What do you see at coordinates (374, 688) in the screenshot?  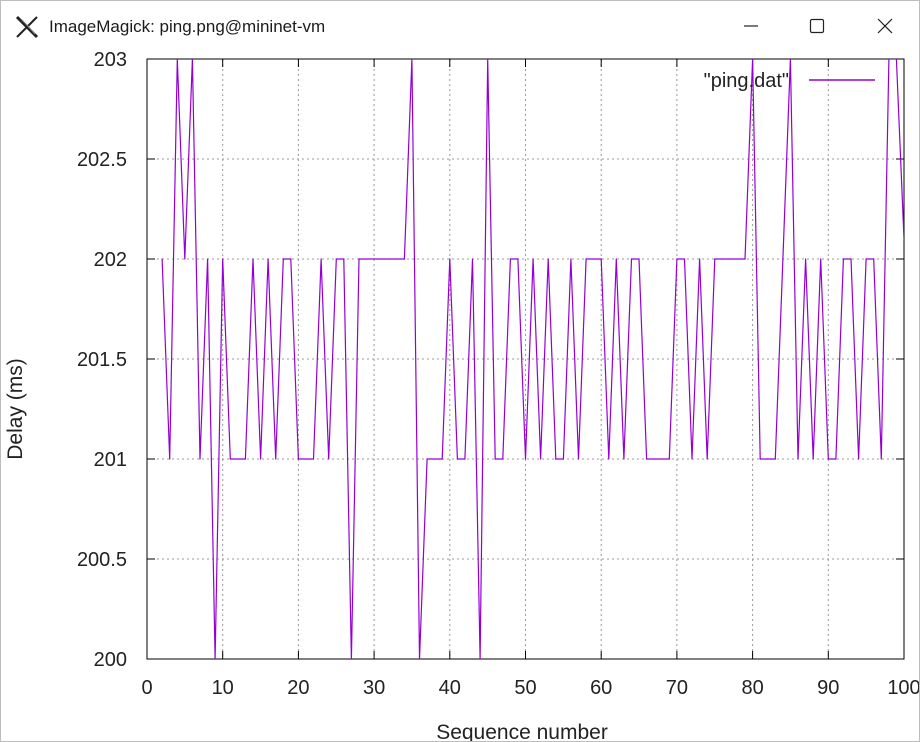 I see `x-tick-label: 30` at bounding box center [374, 688].